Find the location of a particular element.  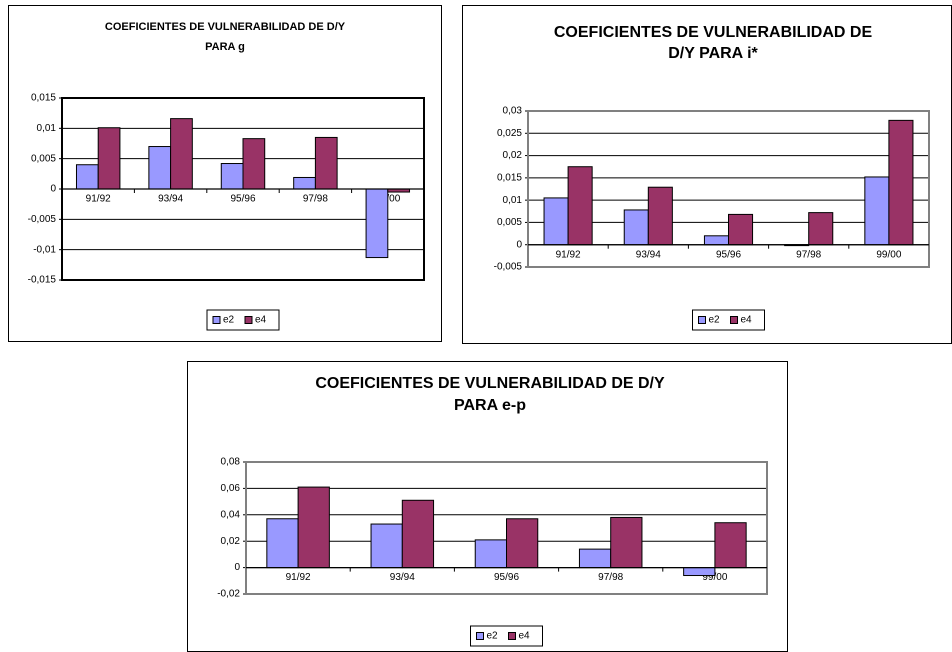

chart-title: D/Y PARA i* is located at coordinates (713, 53).